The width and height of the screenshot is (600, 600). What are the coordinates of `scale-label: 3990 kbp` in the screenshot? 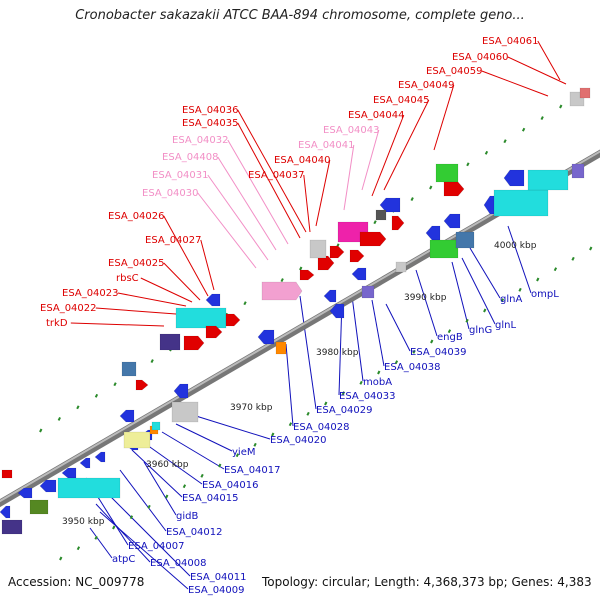 It's located at (425, 298).